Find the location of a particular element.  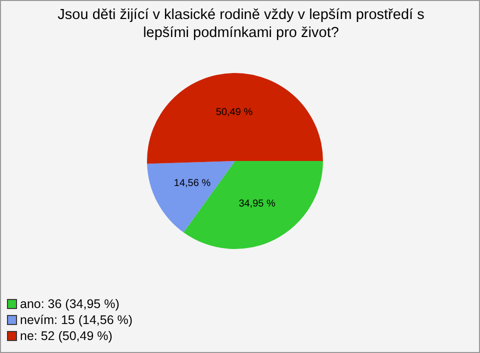

legend-label: ne: 52 (50,49 %) is located at coordinates (66, 336).